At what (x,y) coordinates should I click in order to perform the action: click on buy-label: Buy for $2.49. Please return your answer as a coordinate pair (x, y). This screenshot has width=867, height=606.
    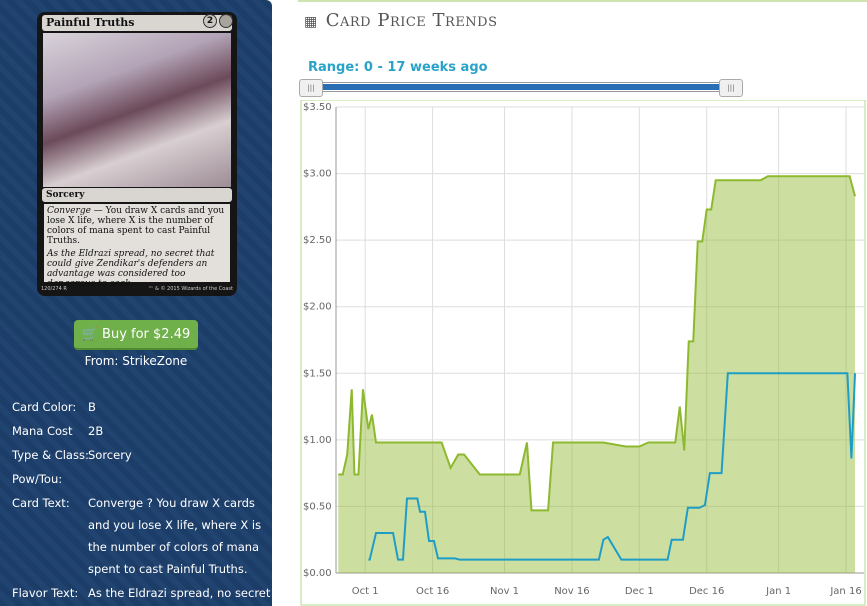
    Looking at the image, I should click on (146, 334).